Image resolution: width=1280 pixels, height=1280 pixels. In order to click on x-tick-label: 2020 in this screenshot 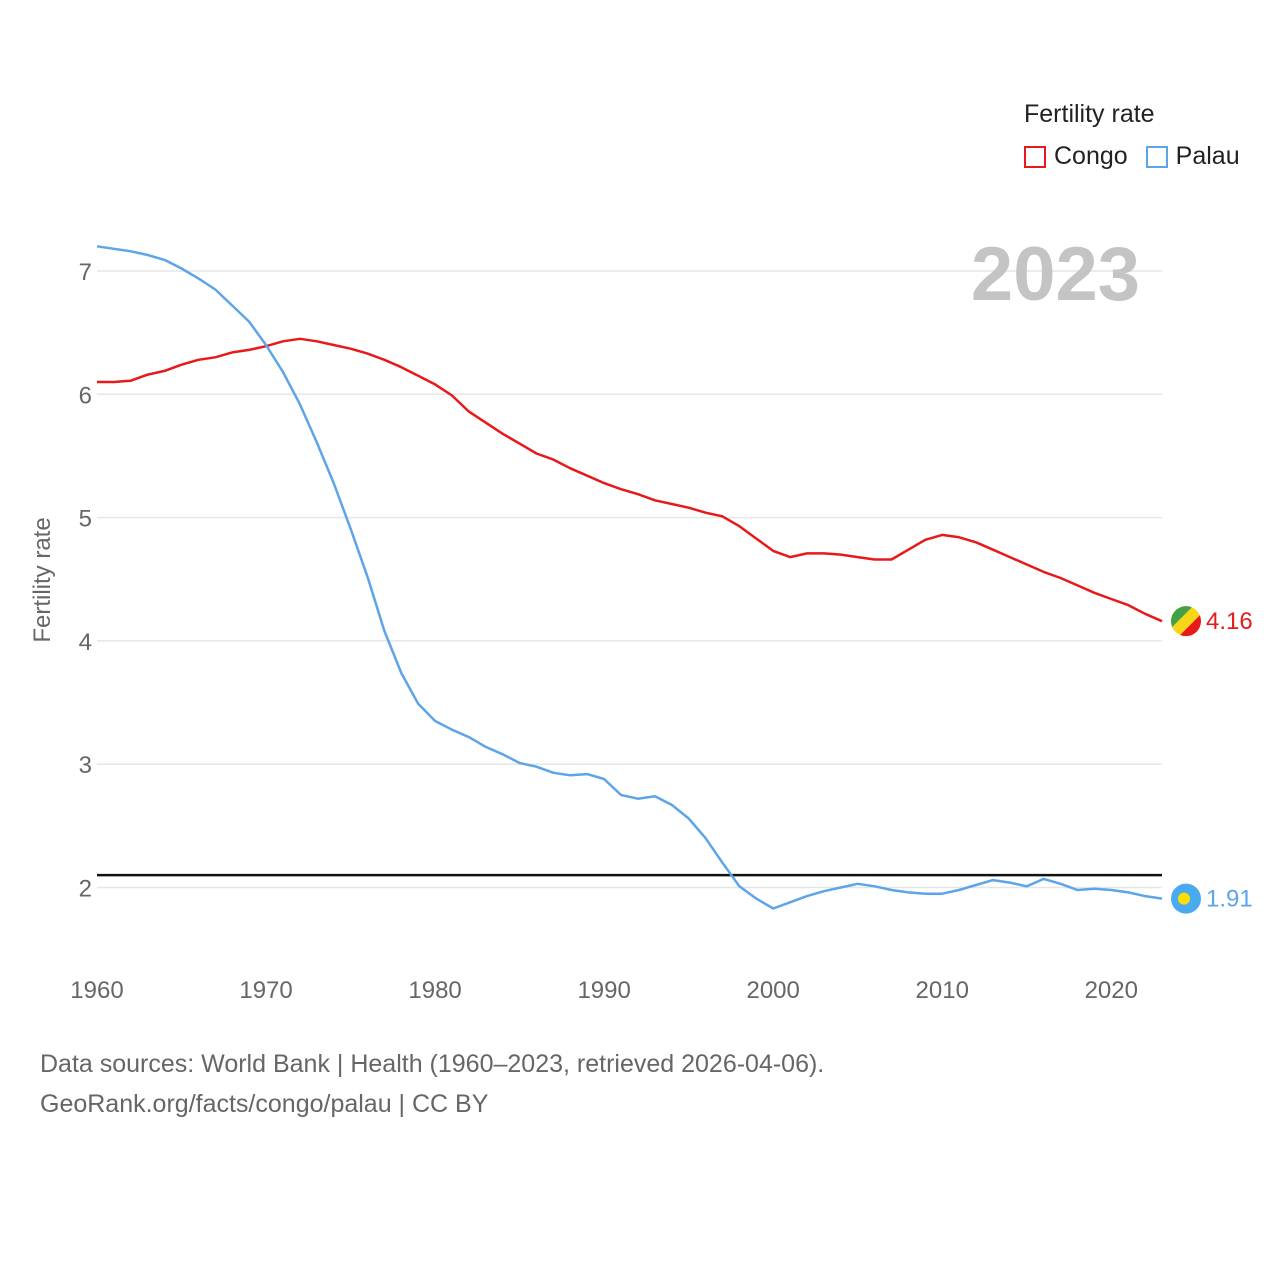, I will do `click(1111, 990)`.